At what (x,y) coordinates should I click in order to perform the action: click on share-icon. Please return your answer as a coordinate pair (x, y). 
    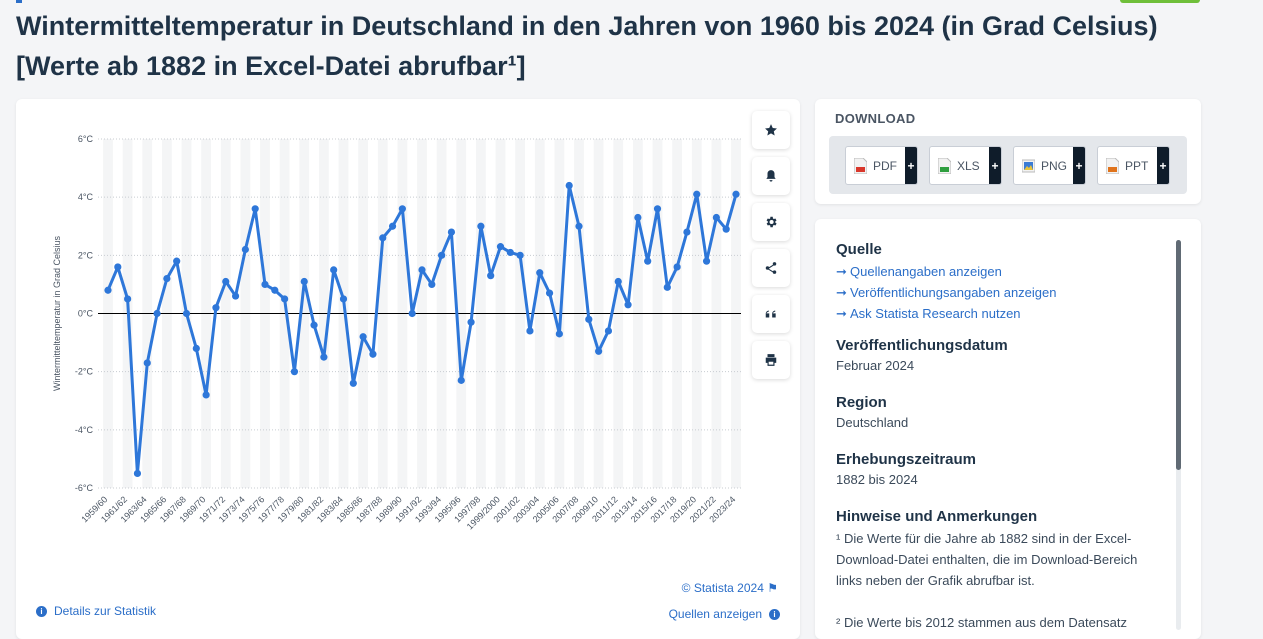
    Looking at the image, I should click on (771, 268).